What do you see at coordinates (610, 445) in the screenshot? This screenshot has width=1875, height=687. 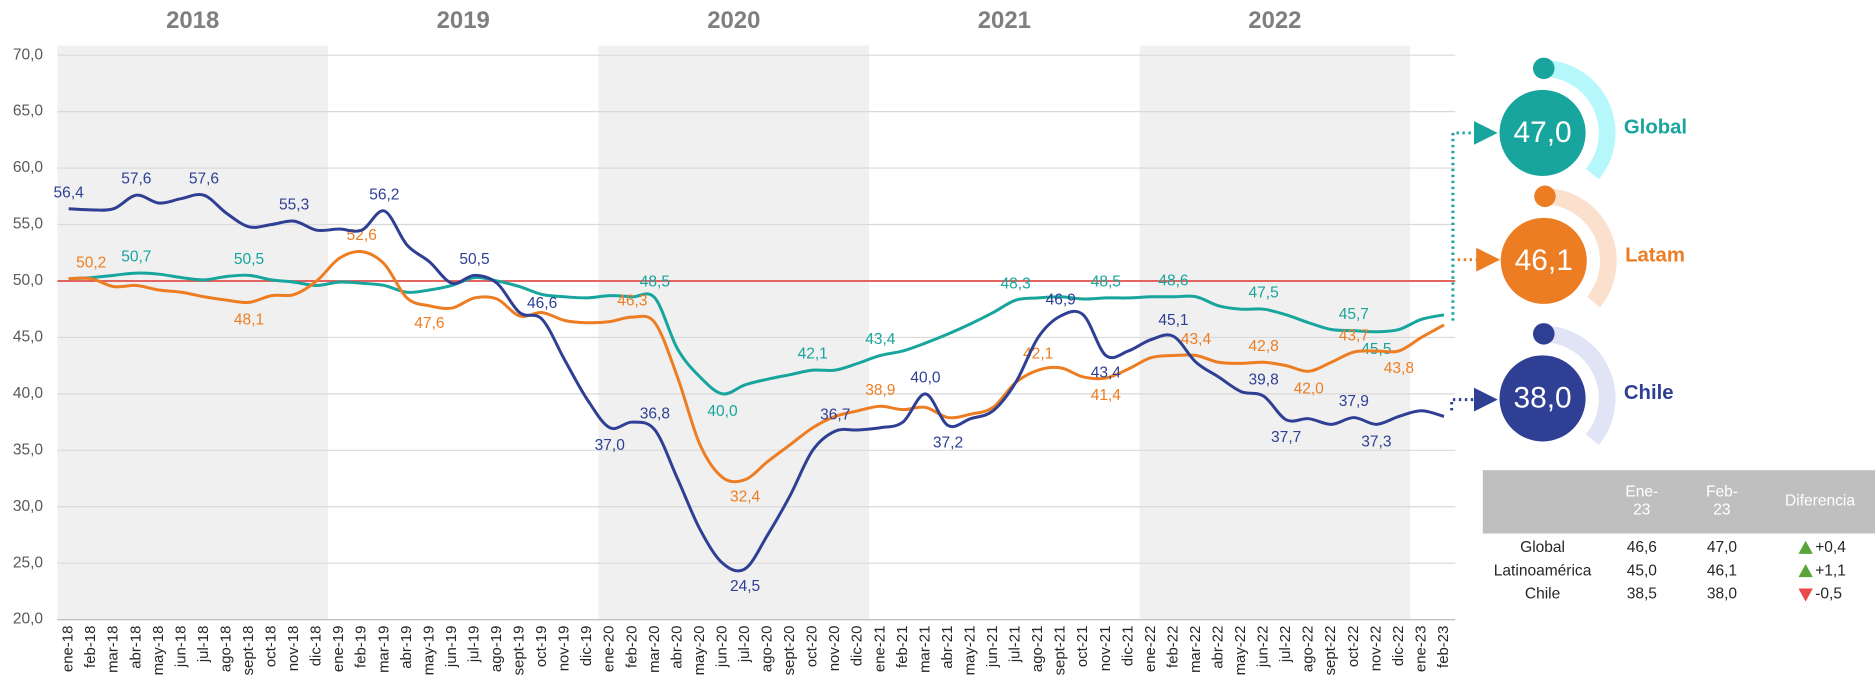 I see `data-label: 37,0` at bounding box center [610, 445].